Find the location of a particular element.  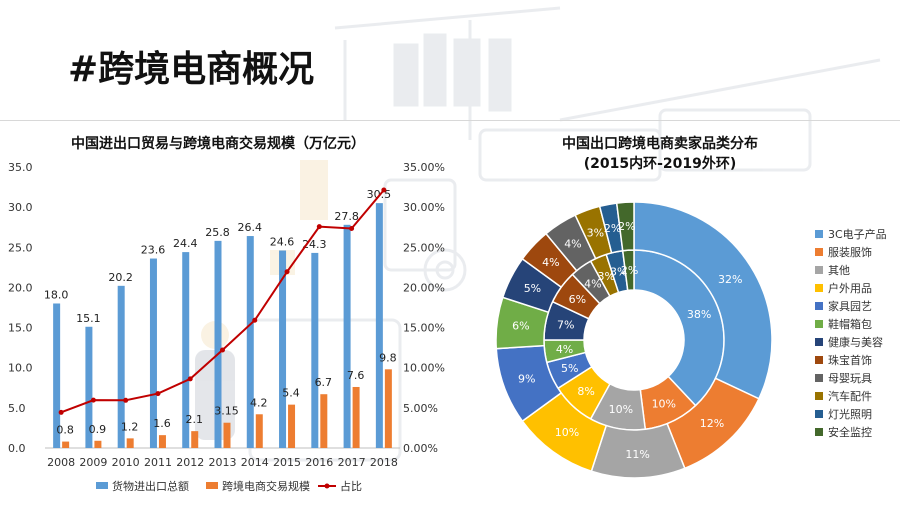

y-left-tick-label: 5.0 is located at coordinates (17, 408).